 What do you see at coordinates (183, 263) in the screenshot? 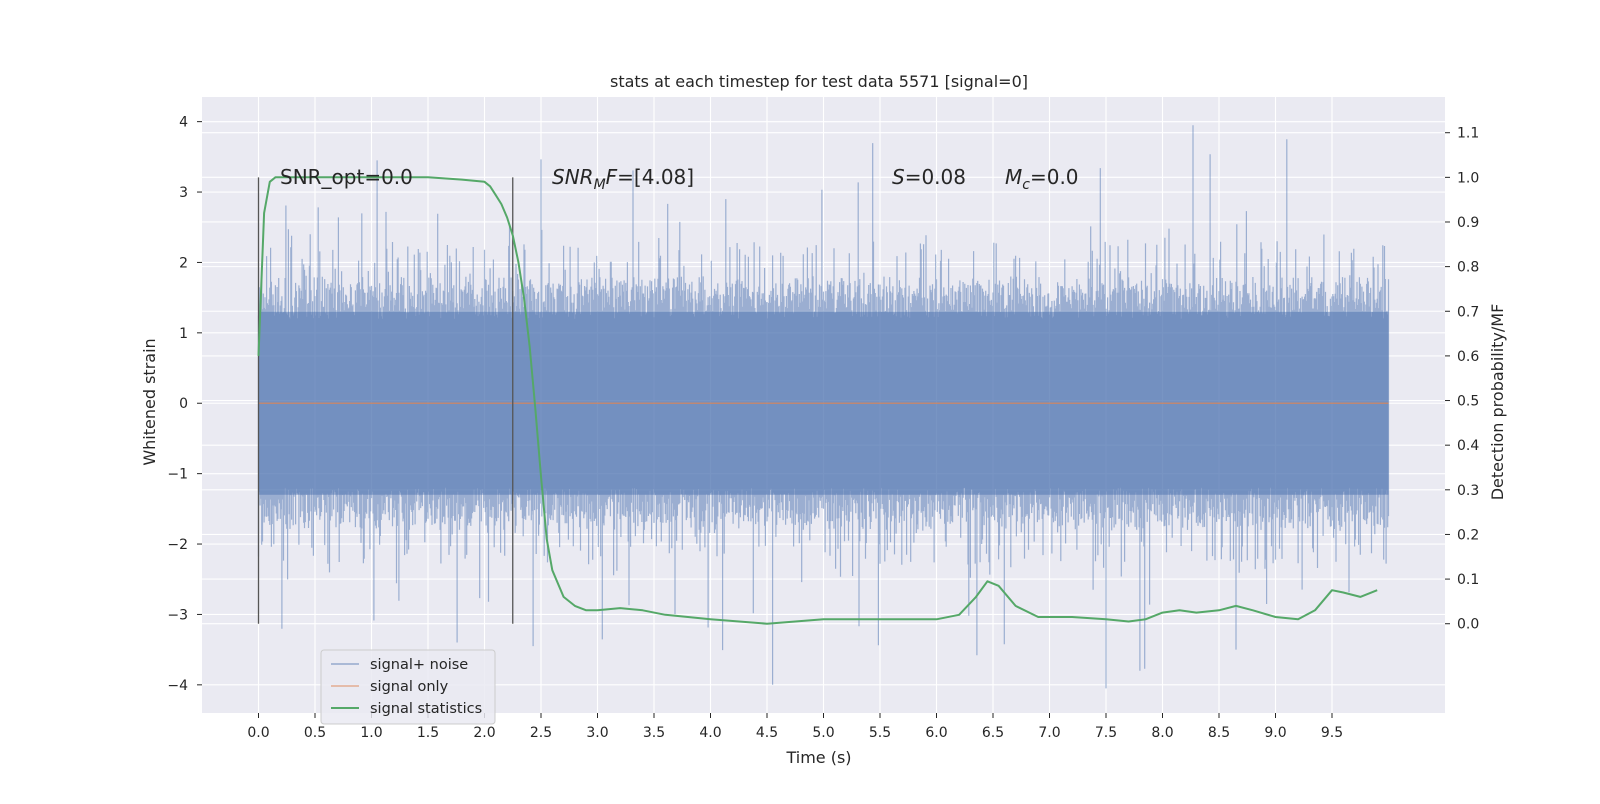
I see `y-tick-label-left: 2` at bounding box center [183, 263].